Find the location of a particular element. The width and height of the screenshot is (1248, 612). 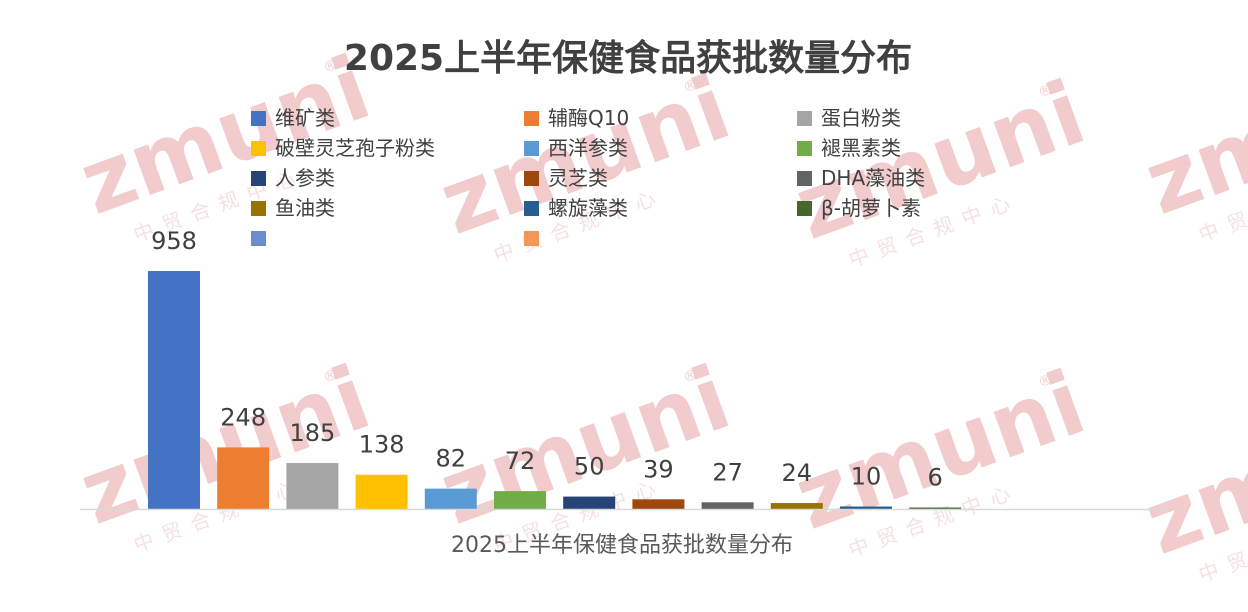

data-label: 24 is located at coordinates (797, 473).